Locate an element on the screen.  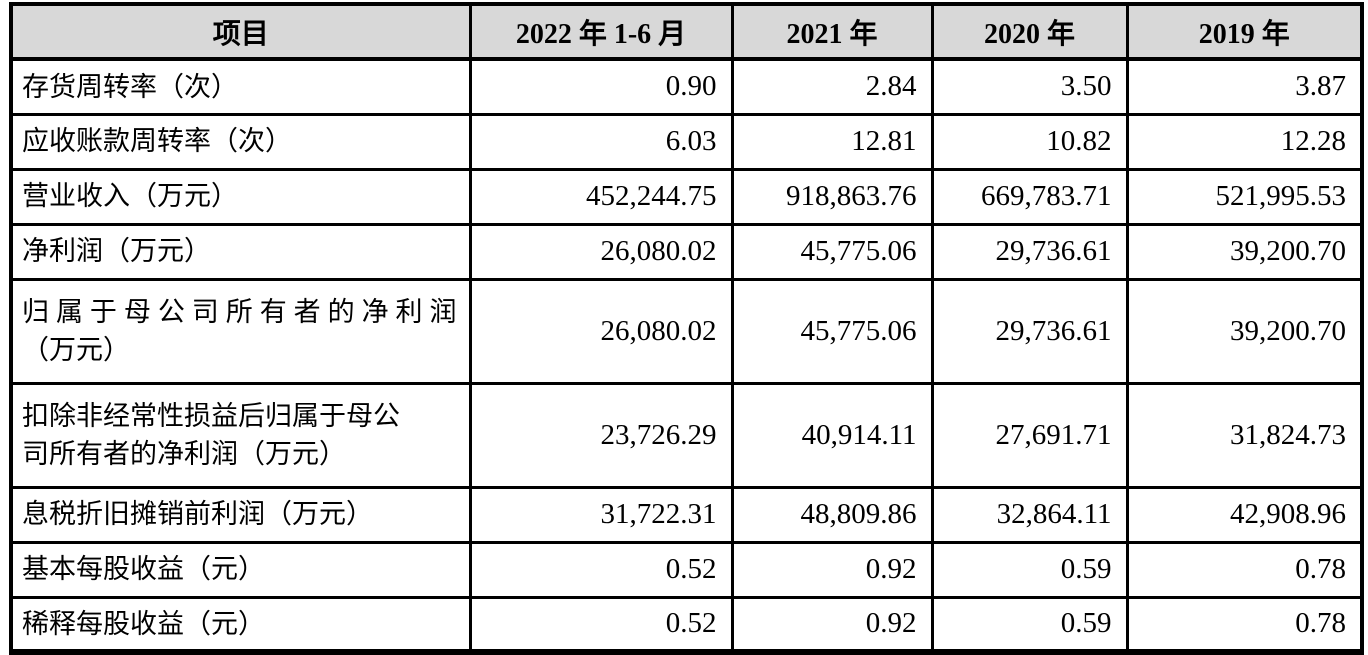
value-cell: 31,722.31 is located at coordinates (601, 514).